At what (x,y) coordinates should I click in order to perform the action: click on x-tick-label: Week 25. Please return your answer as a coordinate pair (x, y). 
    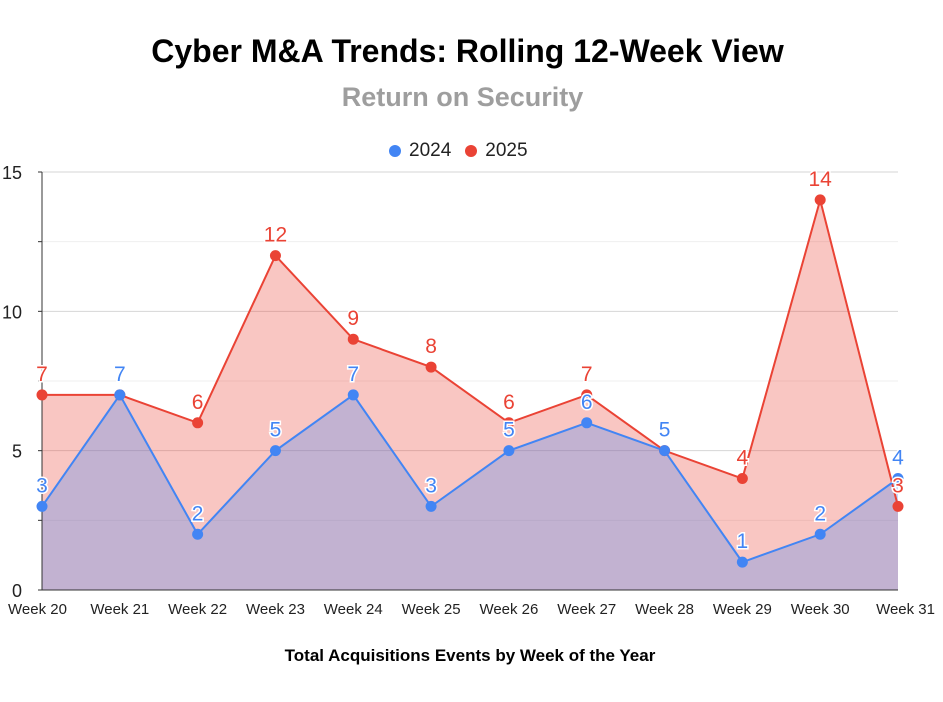
    Looking at the image, I should click on (431, 609).